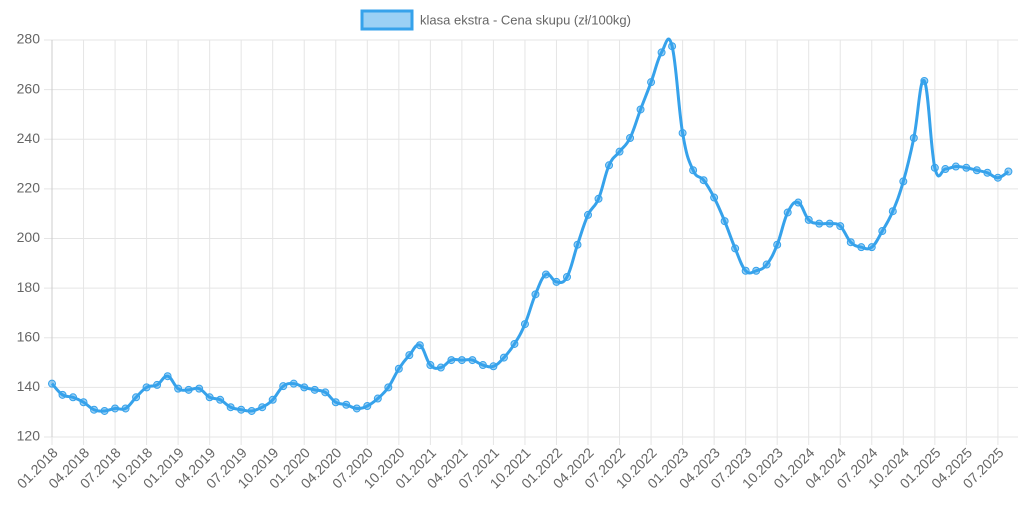 This screenshot has height=506, width=1024. Describe the element at coordinates (29, 287) in the screenshot. I see `y-tick-label: 180` at that location.